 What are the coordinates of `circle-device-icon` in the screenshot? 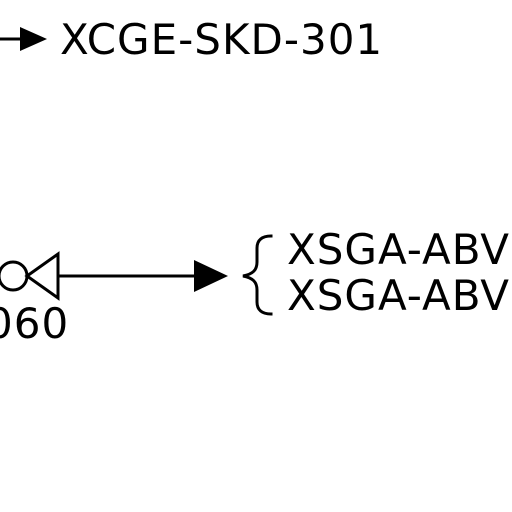 It's located at (14, 276).